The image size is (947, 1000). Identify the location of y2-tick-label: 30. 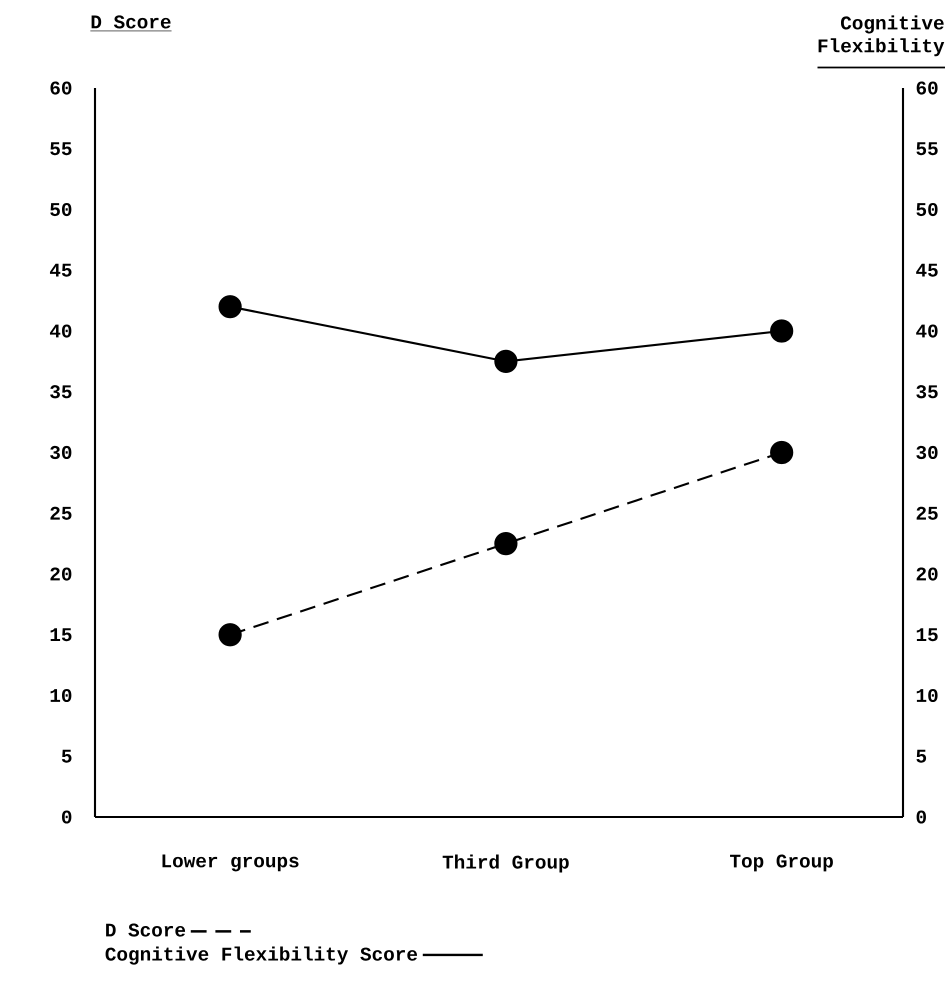
(927, 453).